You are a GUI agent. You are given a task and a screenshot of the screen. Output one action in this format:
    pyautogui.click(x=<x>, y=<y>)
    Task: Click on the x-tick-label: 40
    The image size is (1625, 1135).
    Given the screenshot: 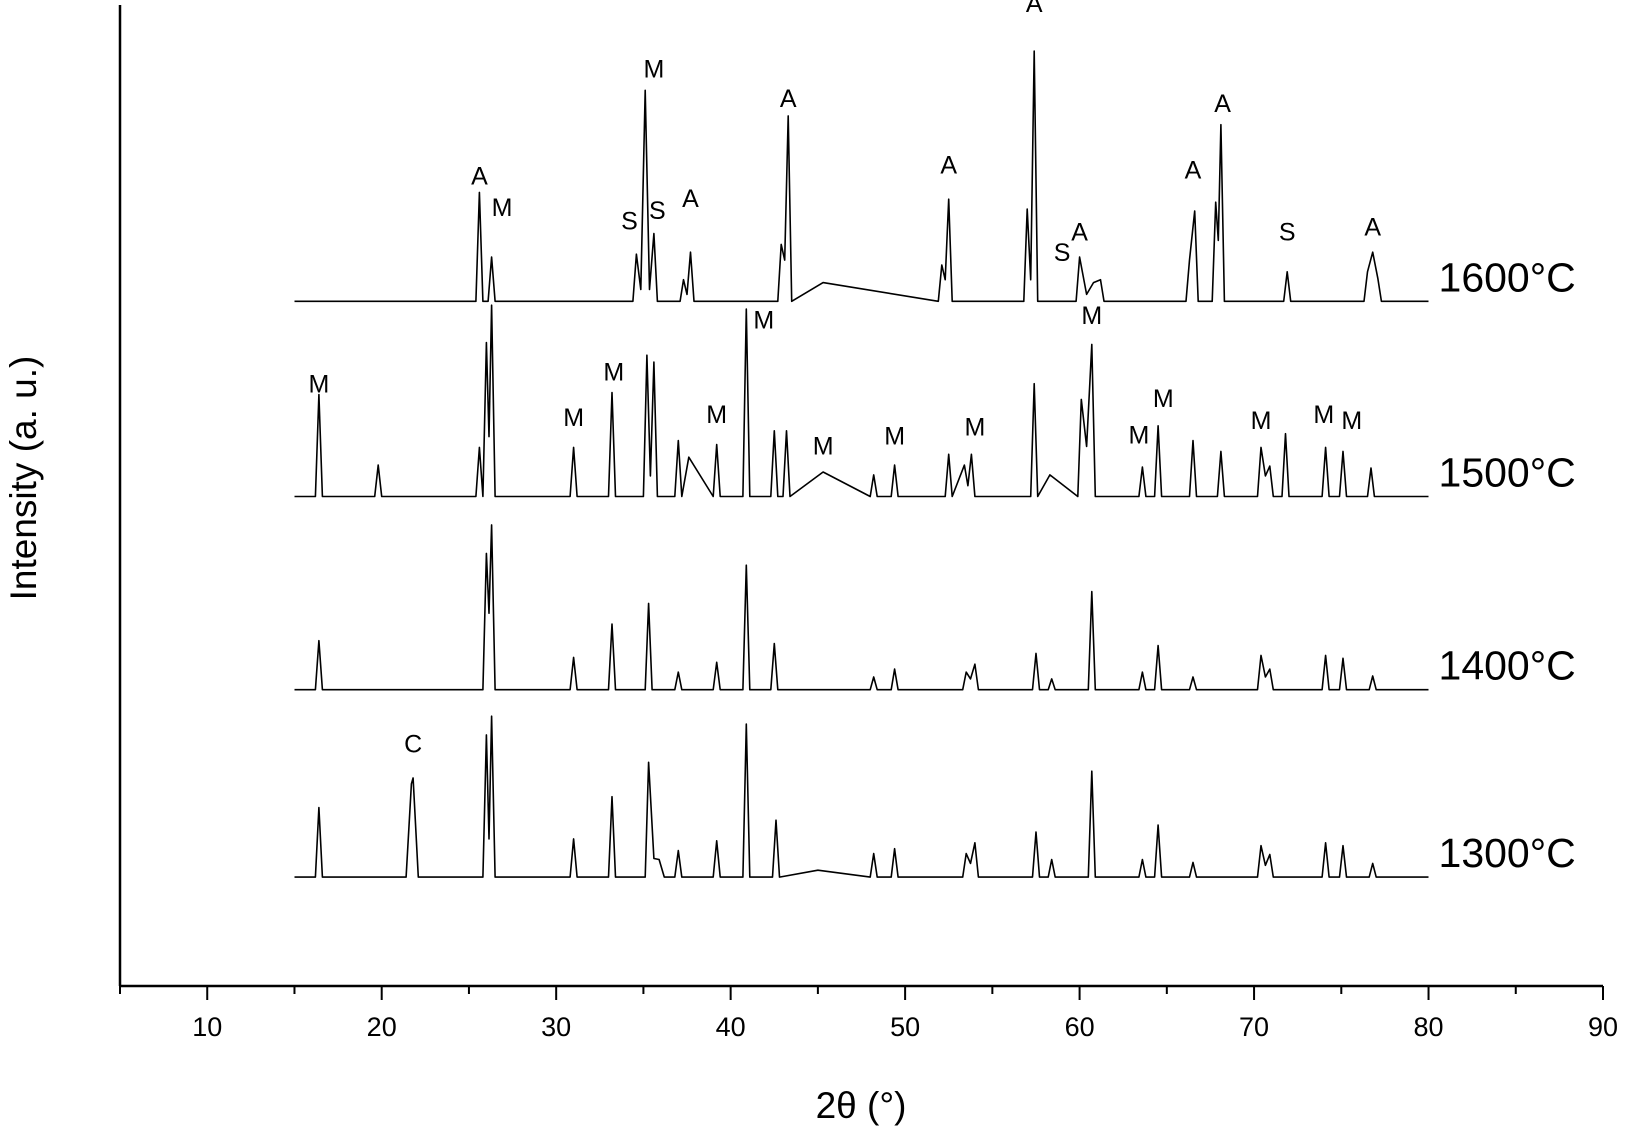 What is the action you would take?
    pyautogui.click(x=731, y=1027)
    